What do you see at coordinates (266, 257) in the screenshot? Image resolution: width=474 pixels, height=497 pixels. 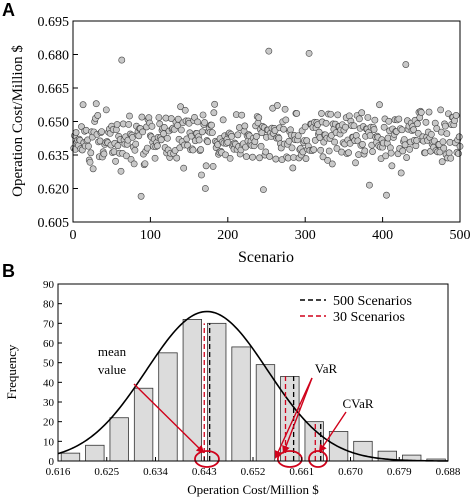 I see `panel-a-x-axis-label: Scenario` at bounding box center [266, 257].